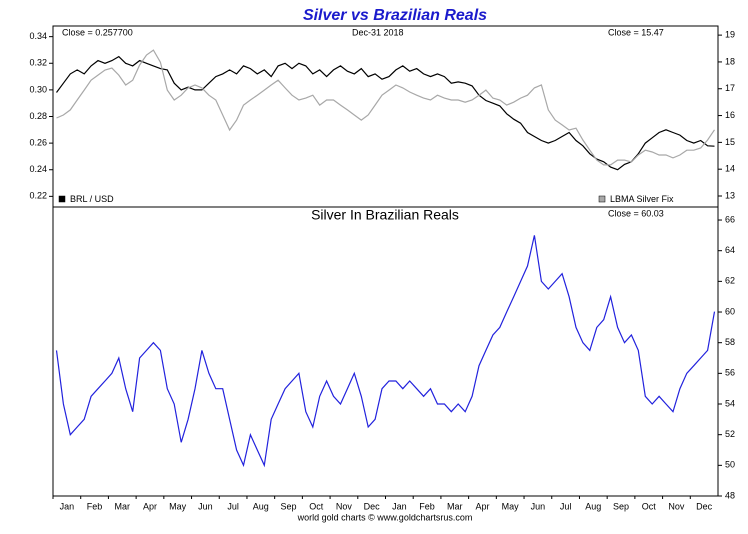 The image size is (748, 534). I want to click on y-tick-label: 60, so click(730, 311).